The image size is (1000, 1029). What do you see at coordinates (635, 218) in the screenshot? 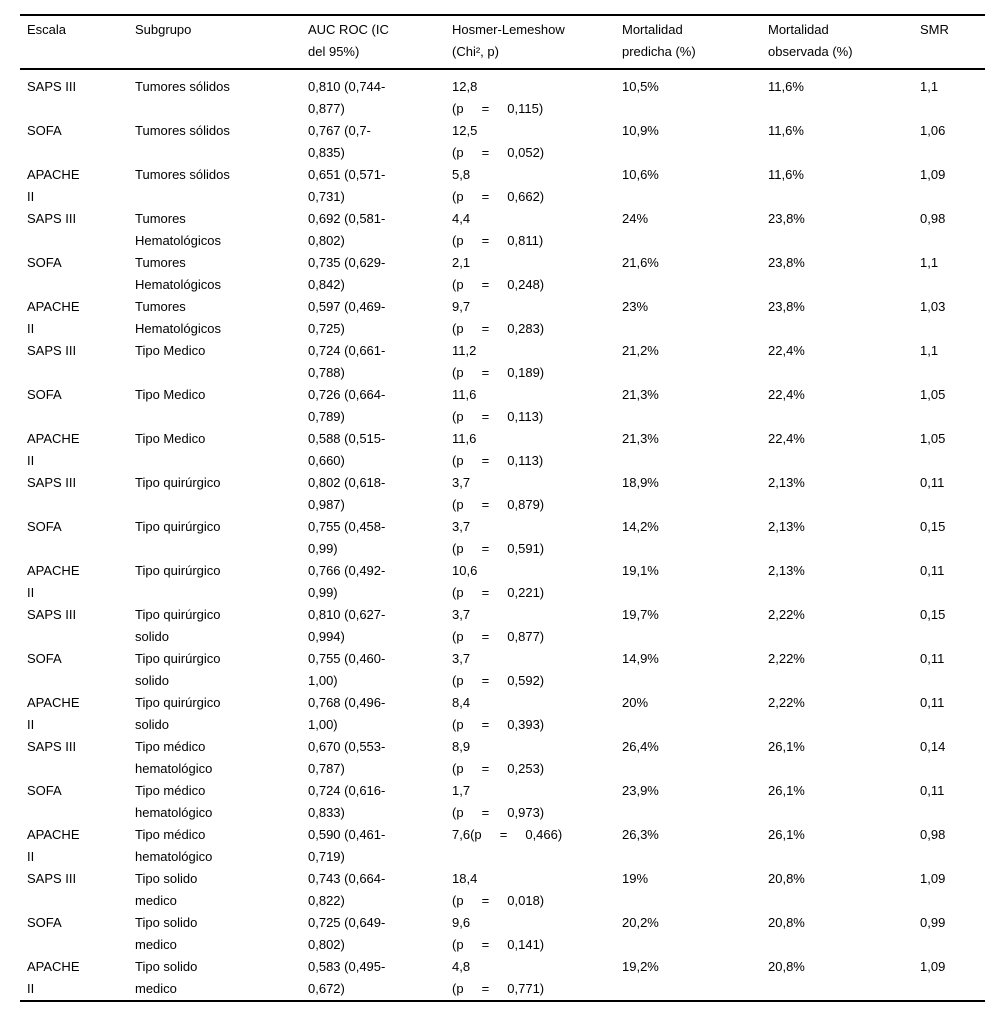
I see `cell-mortalidad-predicha: 24%` at bounding box center [635, 218].